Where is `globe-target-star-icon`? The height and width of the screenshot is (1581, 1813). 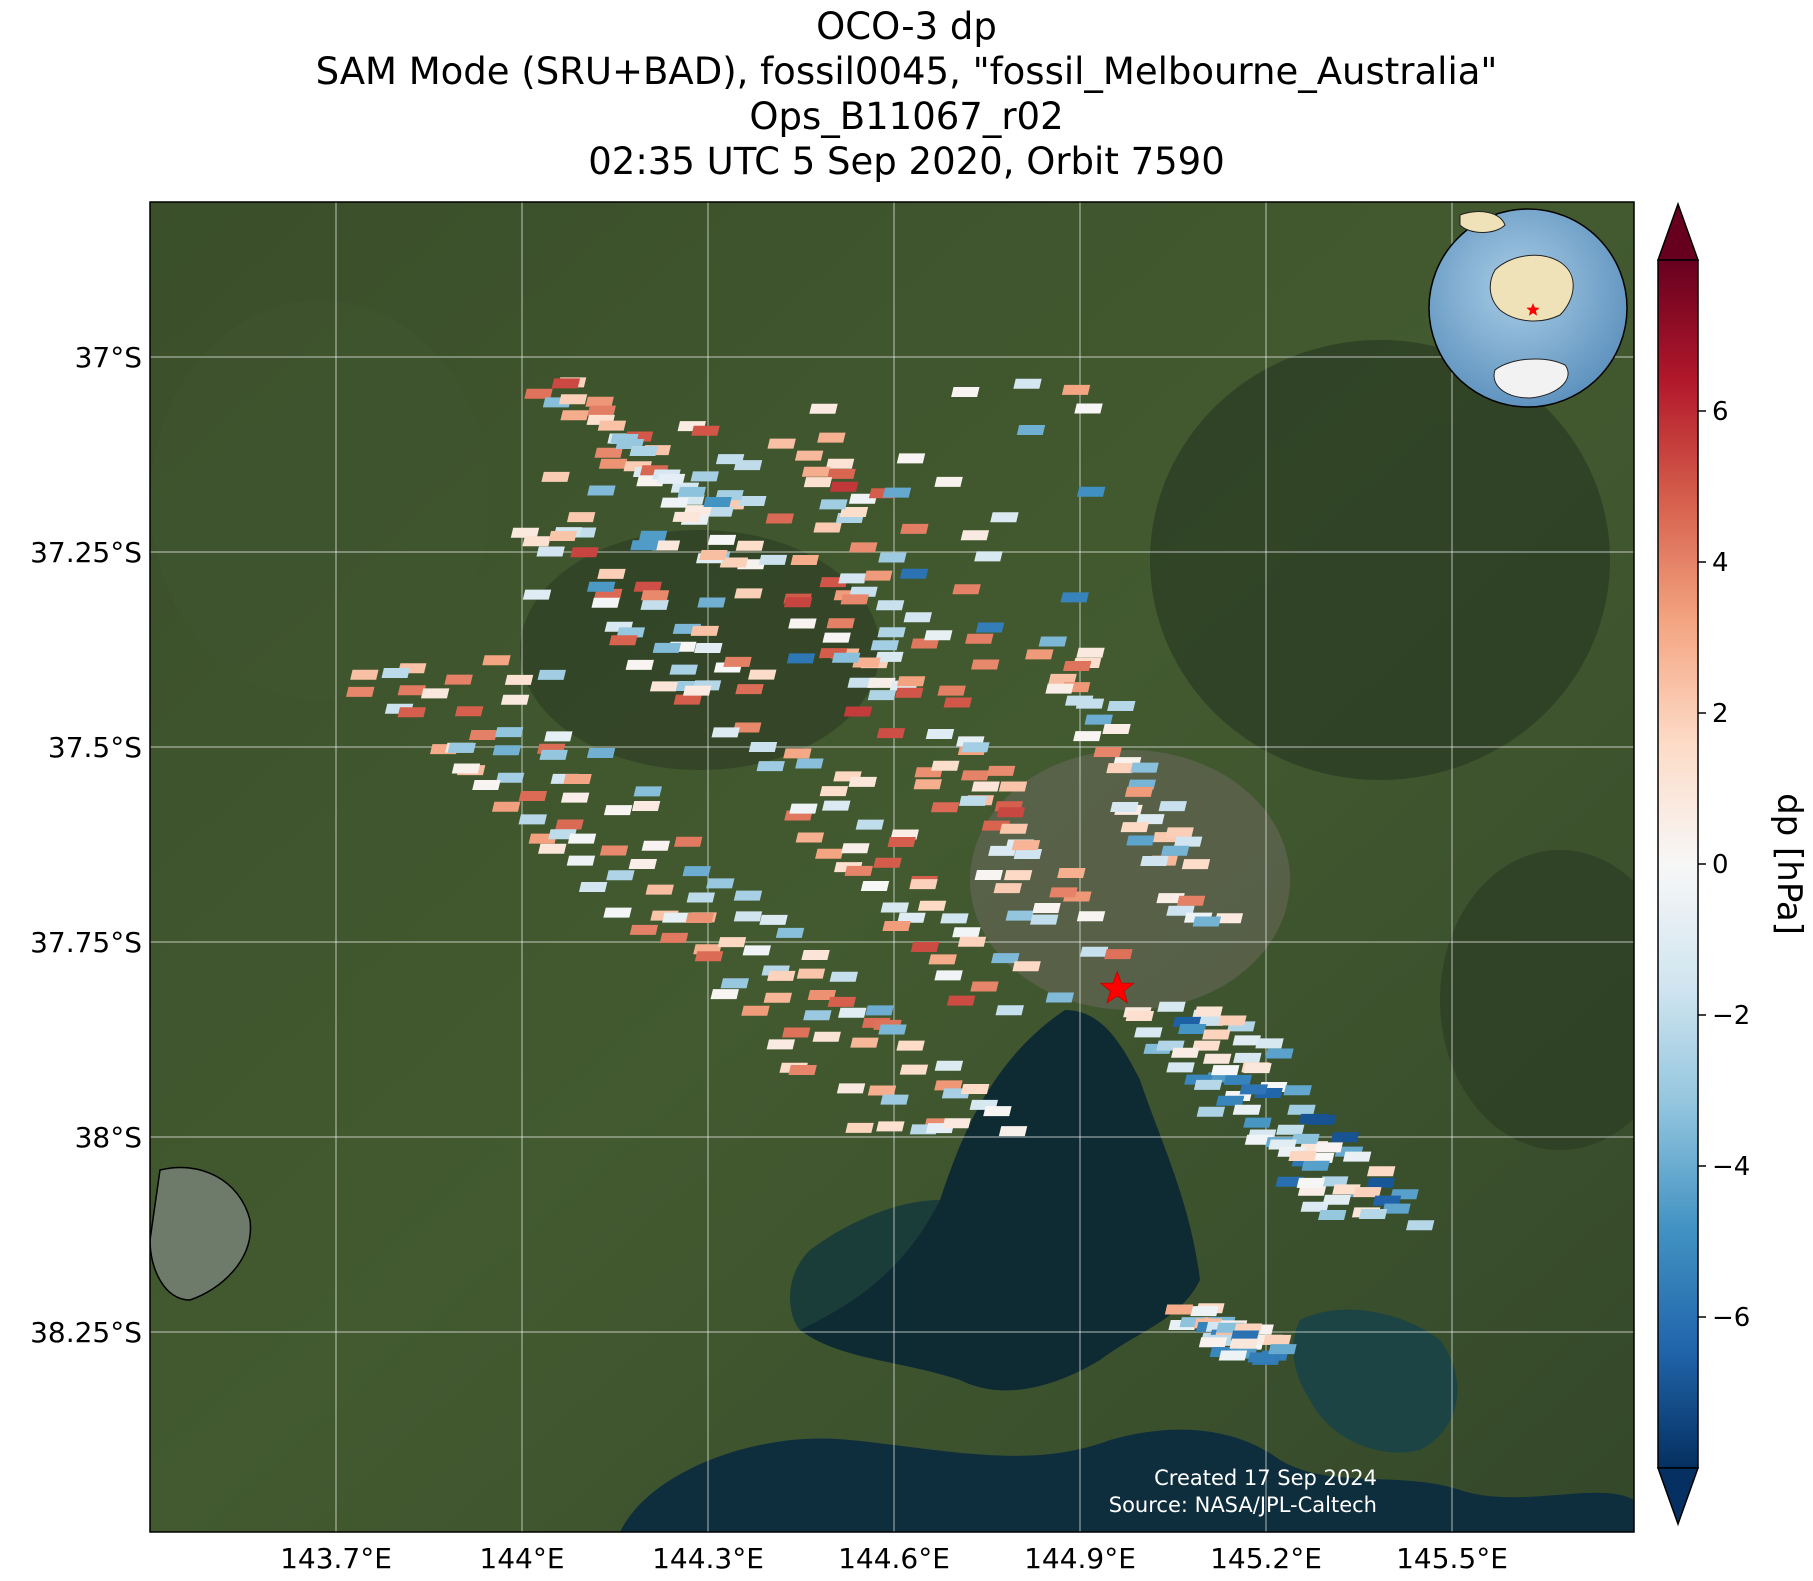
globe-target-star-icon is located at coordinates (1533, 309).